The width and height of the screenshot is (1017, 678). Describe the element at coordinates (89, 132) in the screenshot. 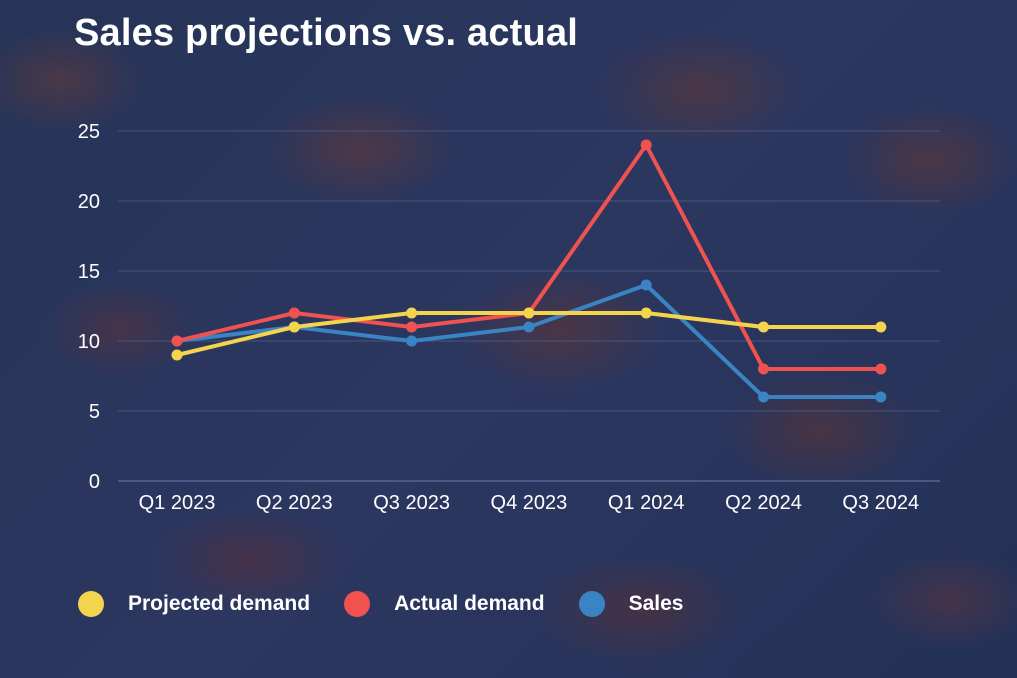

I see `y-tick-label: 25` at that location.